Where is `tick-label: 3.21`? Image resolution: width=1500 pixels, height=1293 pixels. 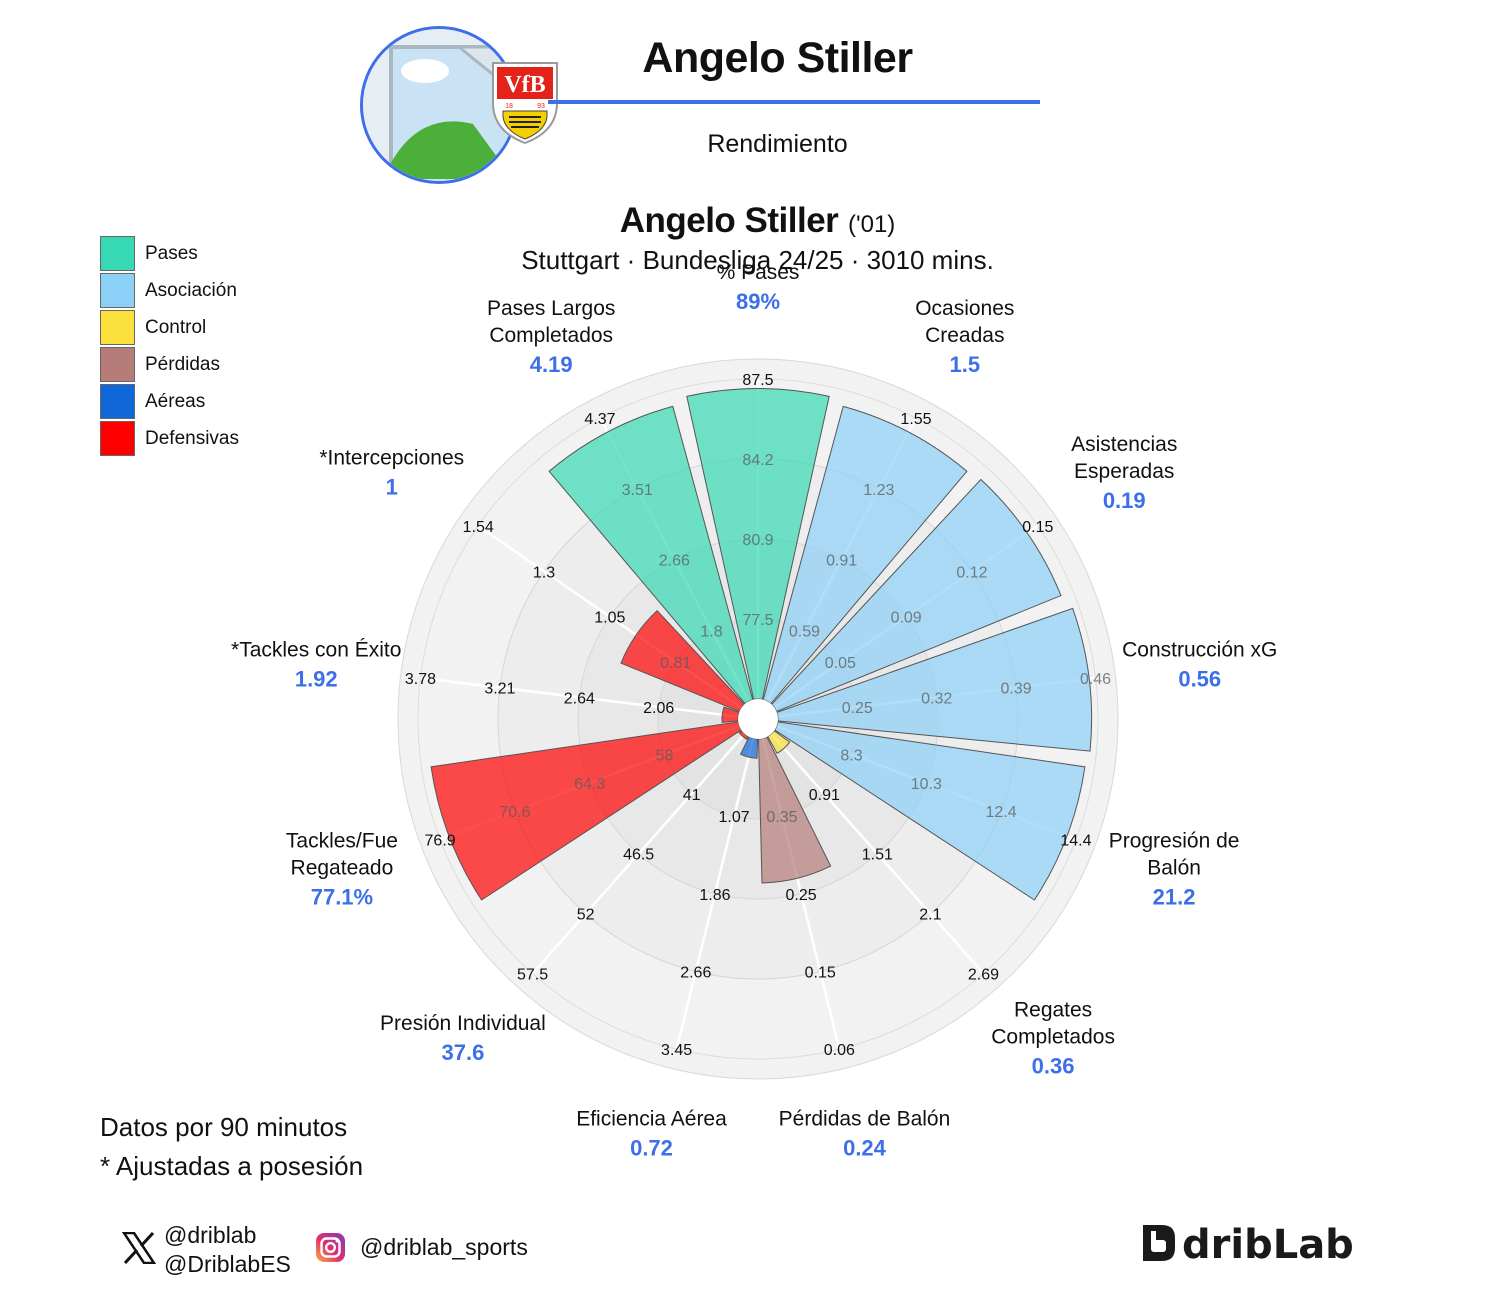
tick-label: 3.21 is located at coordinates (499, 689).